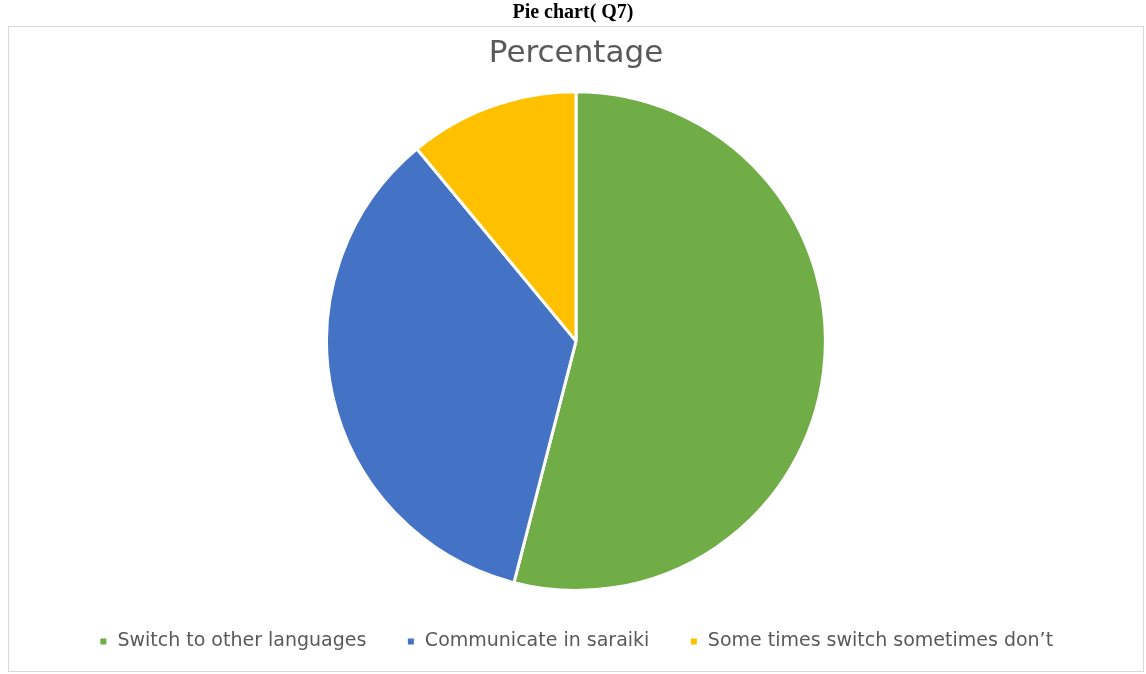 This screenshot has width=1146, height=674. Describe the element at coordinates (576, 50) in the screenshot. I see `chart-title: Percentage` at that location.